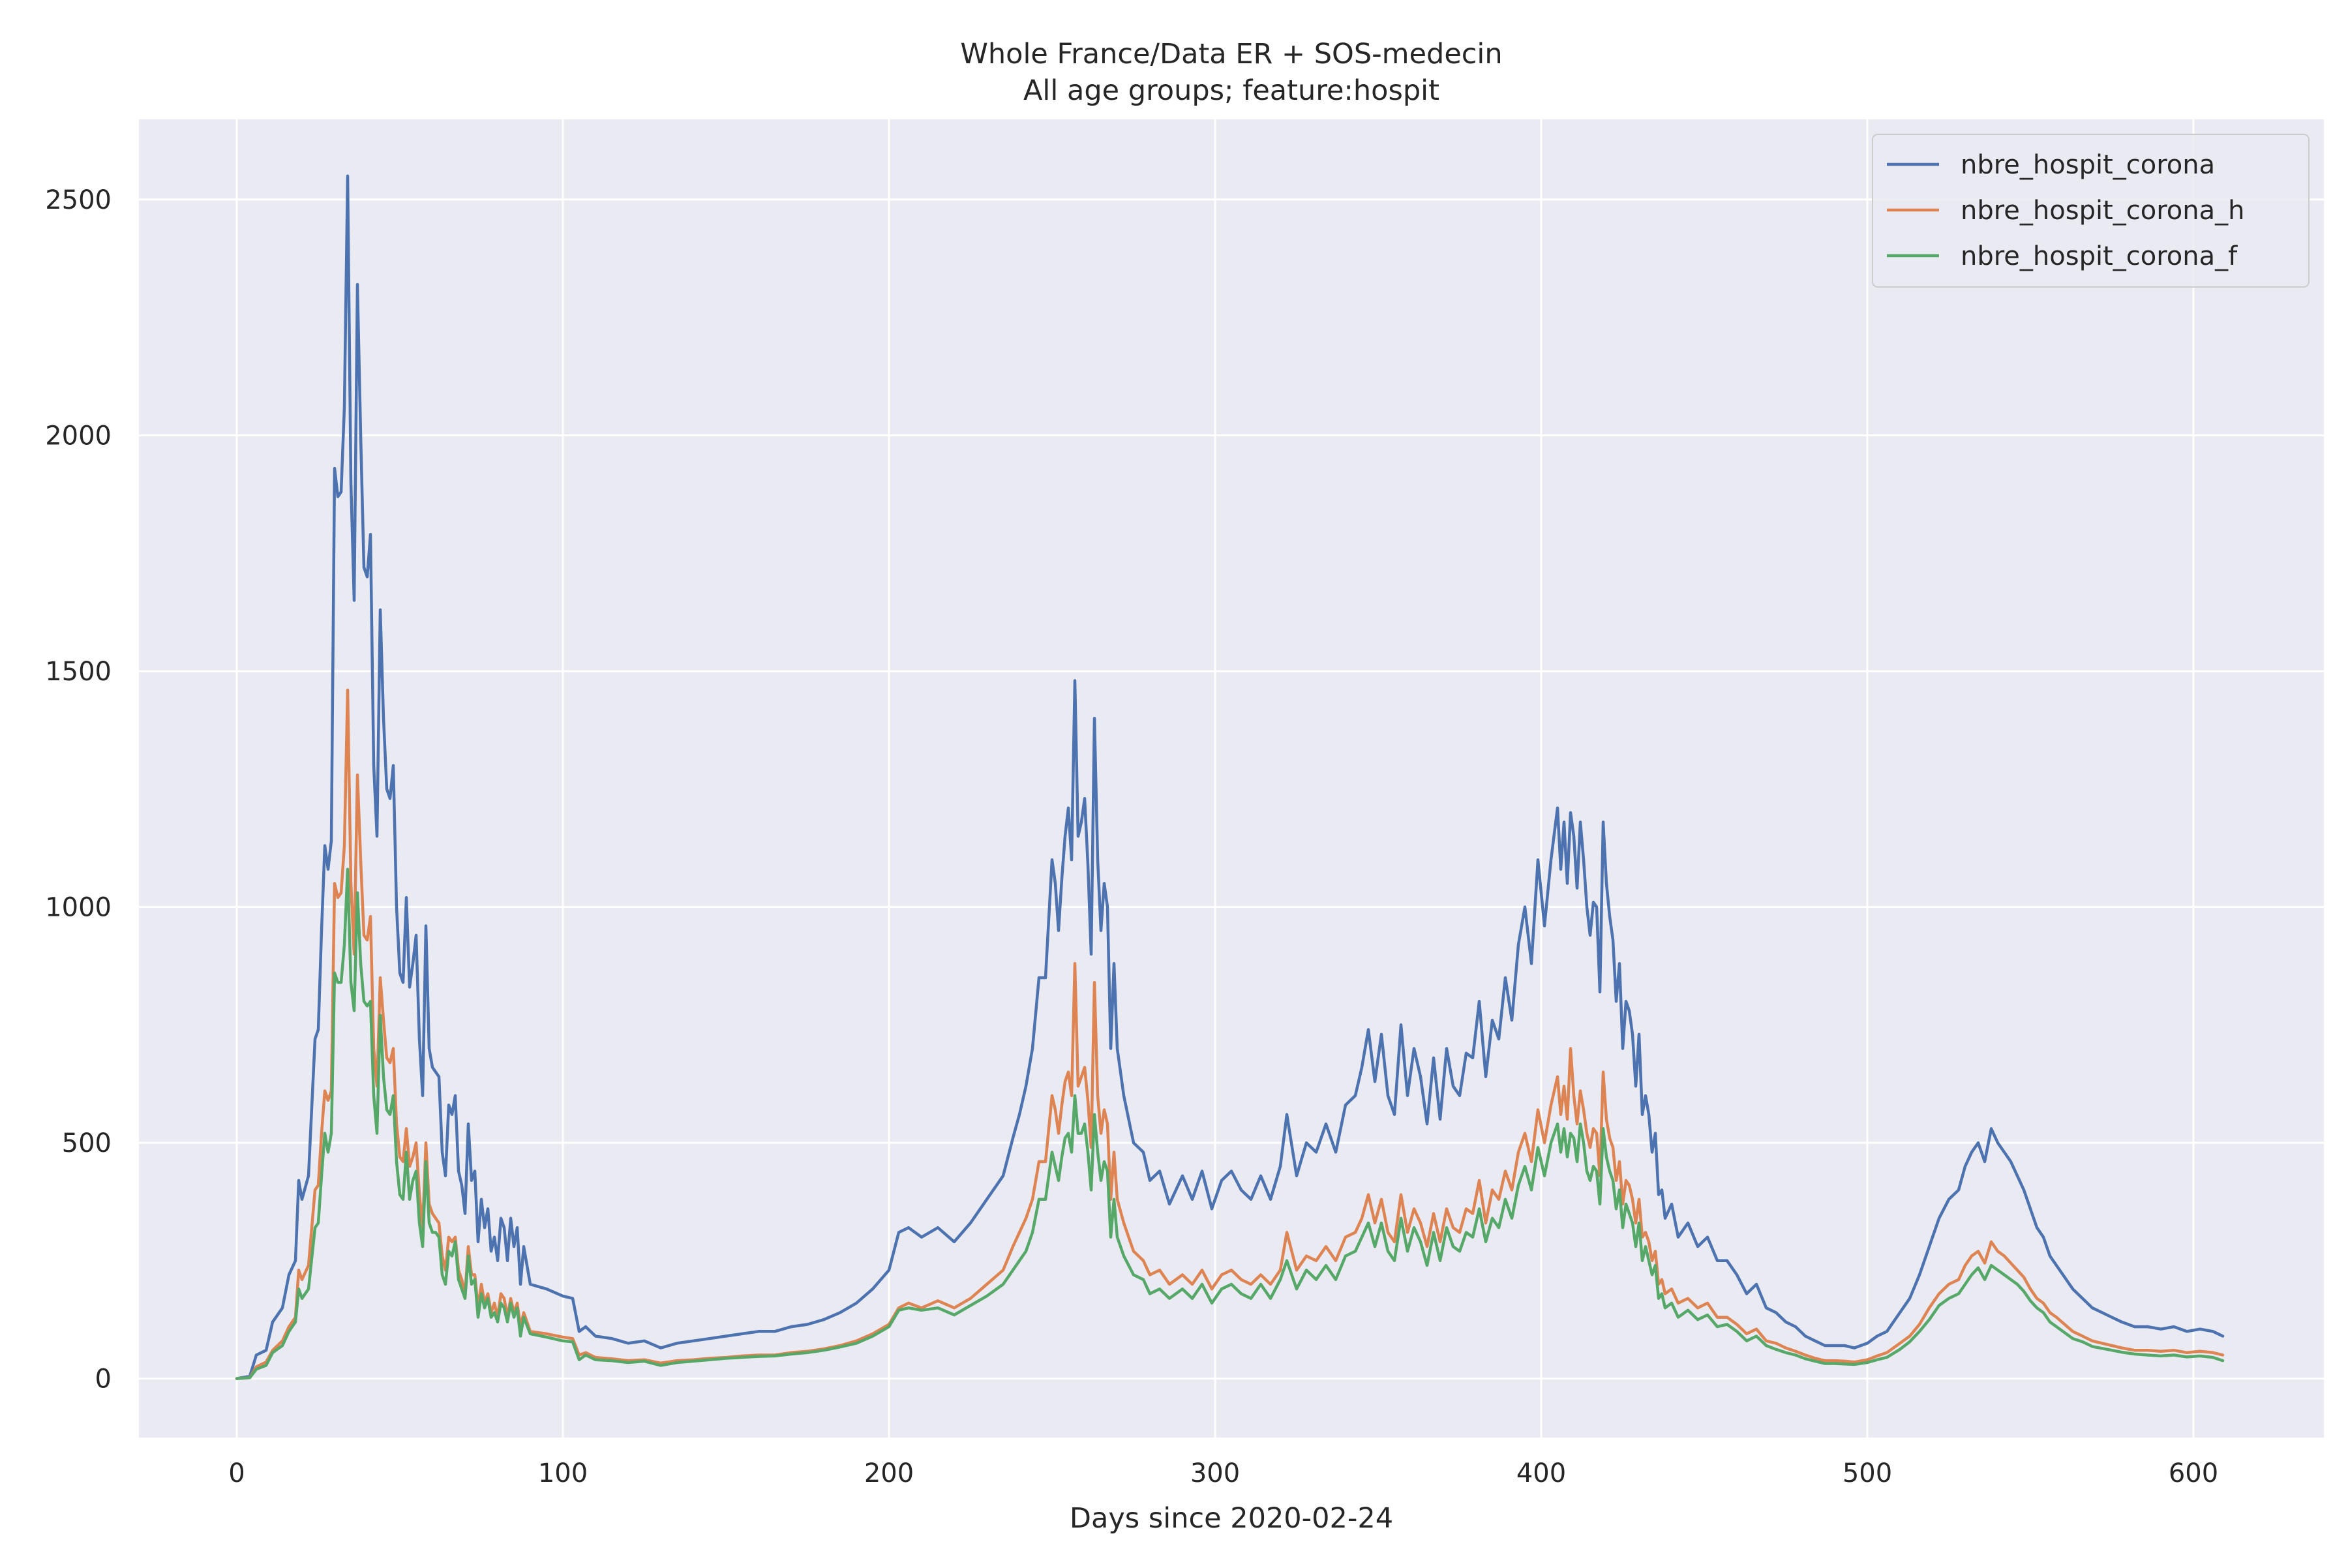  What do you see at coordinates (2100, 256) in the screenshot?
I see `legend-label-nbre_hospit_corona_f: nbre_hospit_corona_f` at bounding box center [2100, 256].